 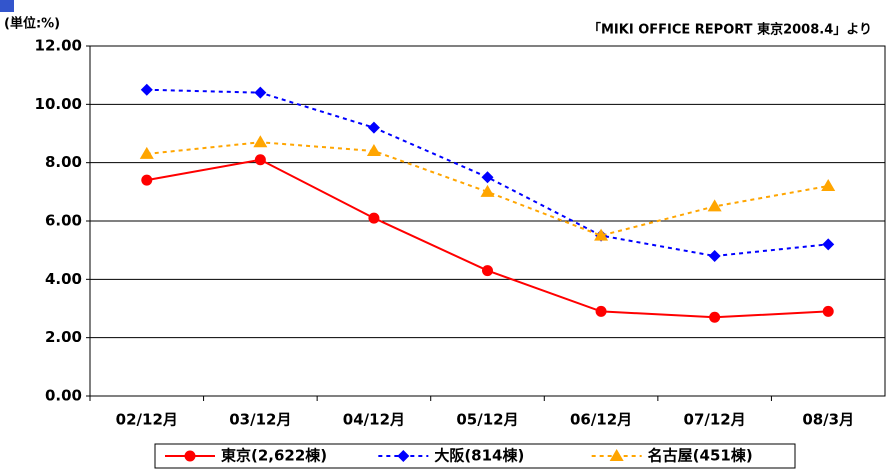 I want to click on x-tick-label: 02/12月, so click(x=147, y=420).